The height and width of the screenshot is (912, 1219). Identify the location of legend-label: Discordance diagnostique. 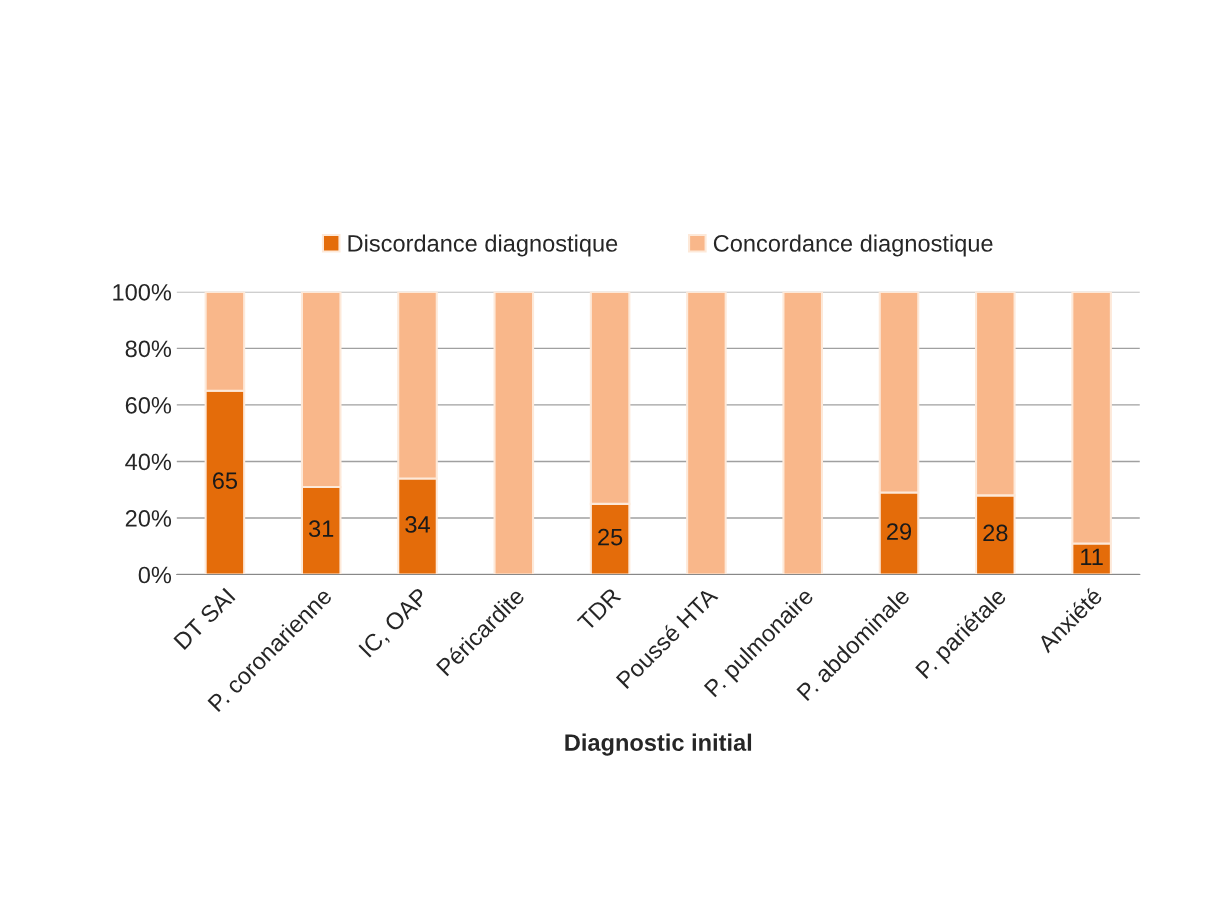
(483, 245).